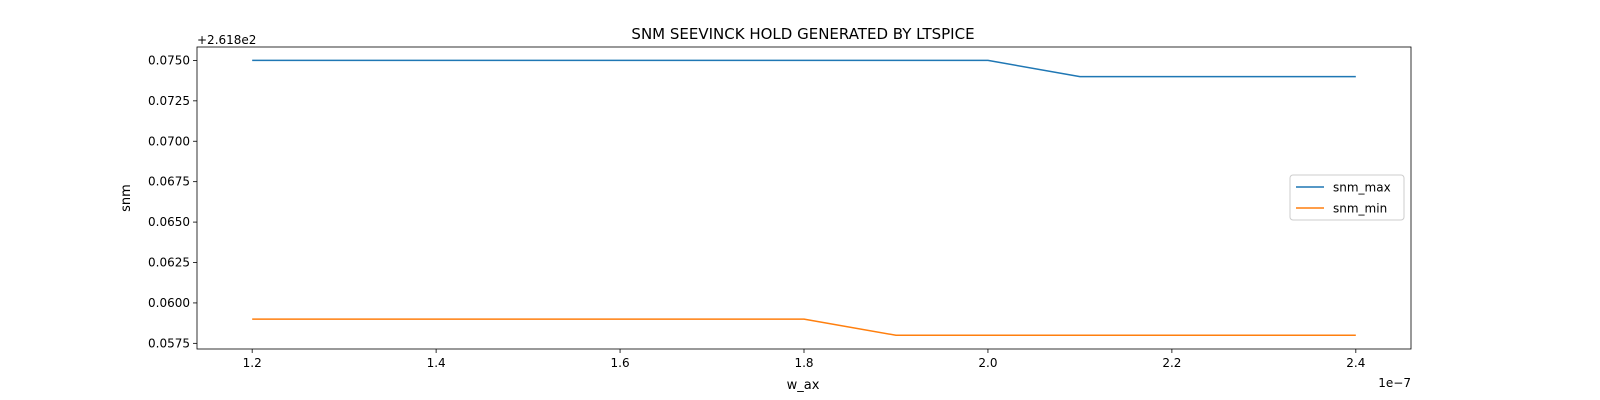 Image resolution: width=1600 pixels, height=400 pixels. Describe the element at coordinates (1171, 363) in the screenshot. I see `x-tick-label: 2.2` at that location.